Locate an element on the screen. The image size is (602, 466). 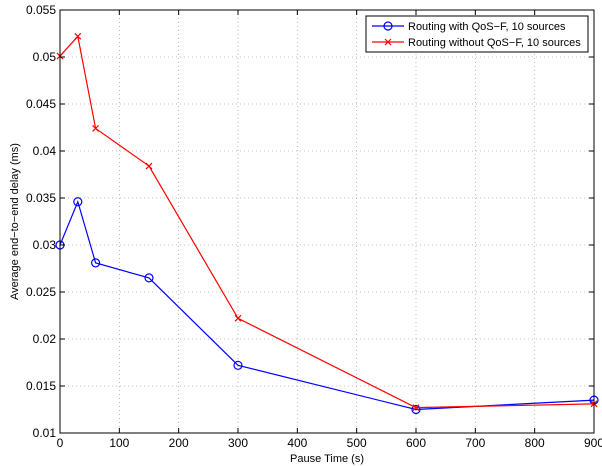
x-tick-label: 500 is located at coordinates (357, 443).